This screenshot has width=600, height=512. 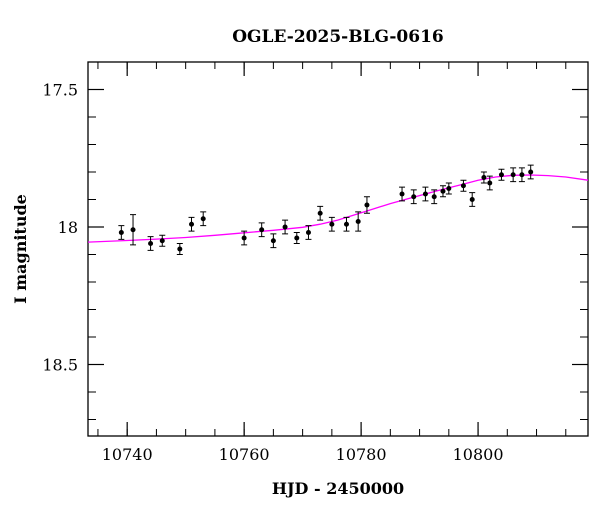 What do you see at coordinates (244, 454) in the screenshot?
I see `x-tick-label: 10760` at bounding box center [244, 454].